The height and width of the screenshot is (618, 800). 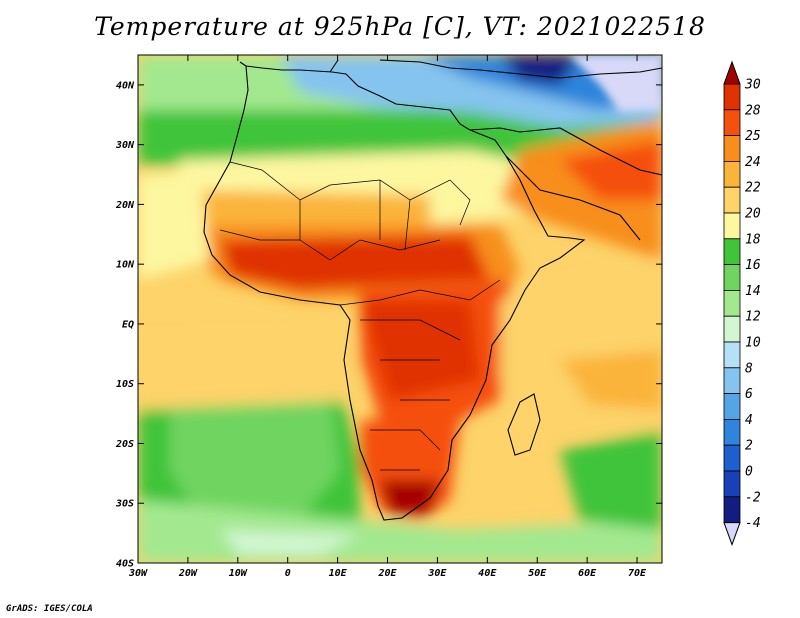 I want to click on lon-tick-label: 30E, so click(x=437, y=573).